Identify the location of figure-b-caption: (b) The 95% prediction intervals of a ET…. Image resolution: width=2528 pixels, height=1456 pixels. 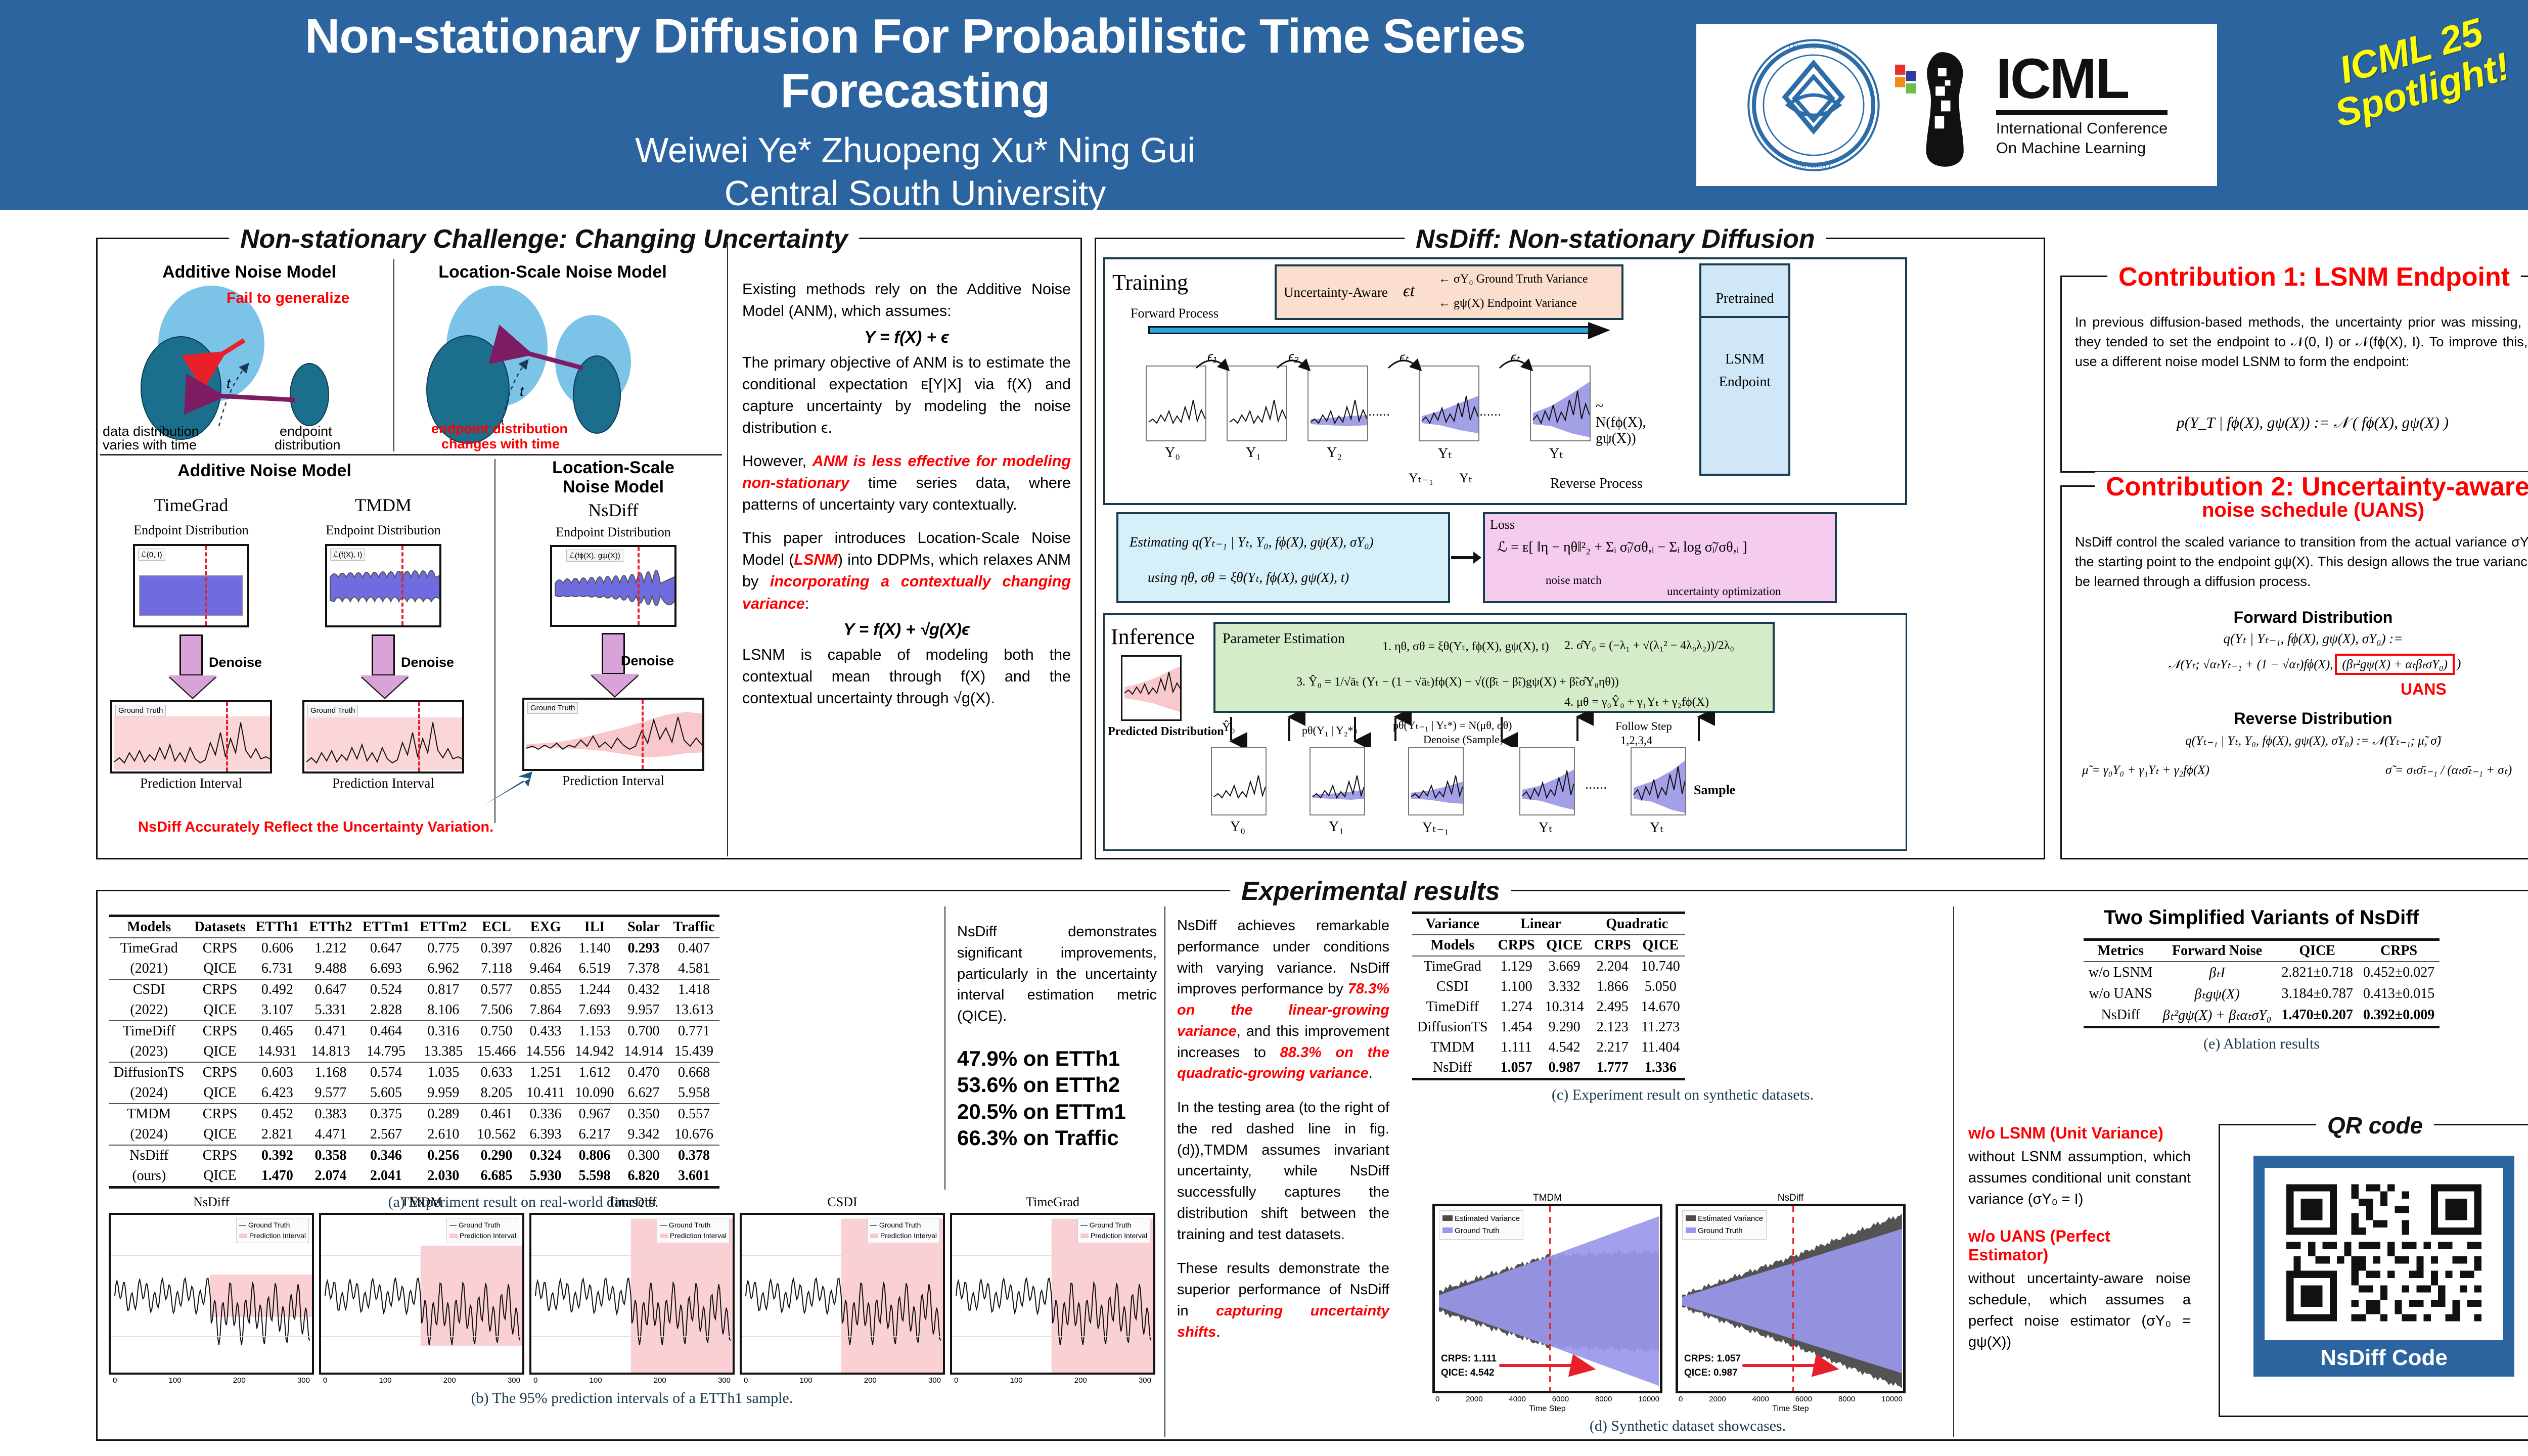
(632, 1398).